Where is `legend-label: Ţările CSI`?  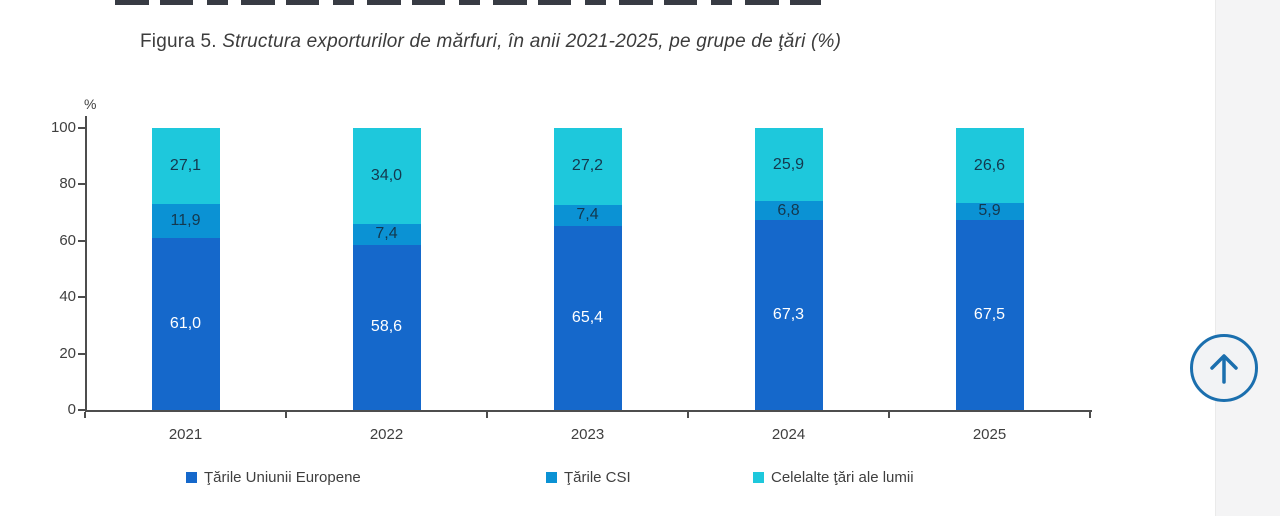
legend-label: Ţările CSI is located at coordinates (597, 477).